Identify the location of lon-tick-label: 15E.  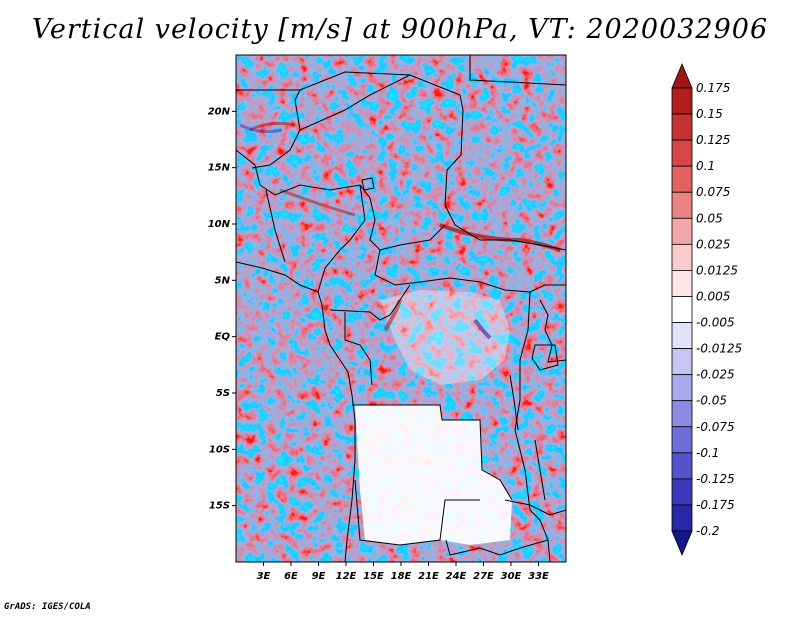
(373, 576).